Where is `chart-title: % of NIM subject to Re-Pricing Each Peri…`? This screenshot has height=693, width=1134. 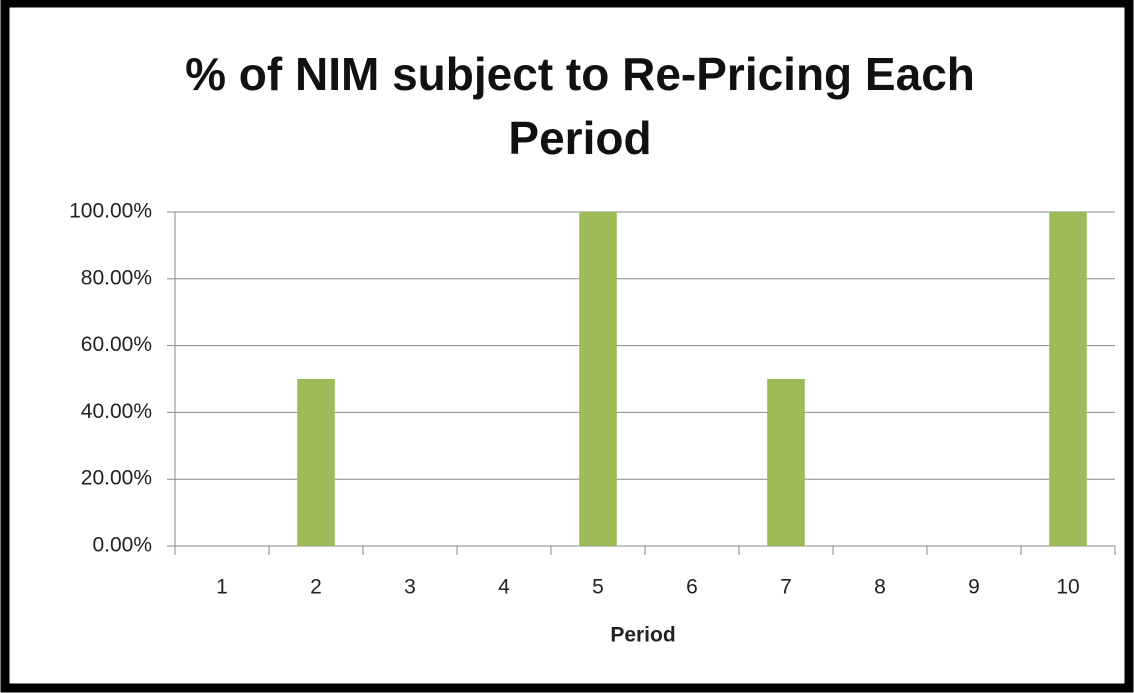 chart-title: % of NIM subject to Re-Pricing Each Peri… is located at coordinates (580, 106).